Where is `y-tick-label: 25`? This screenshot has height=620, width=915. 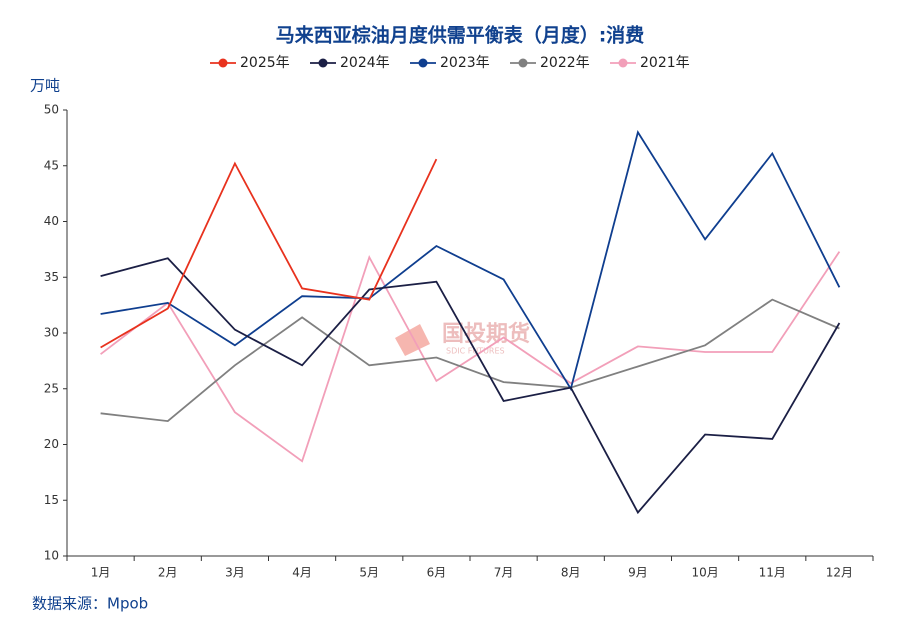 y-tick-label: 25 is located at coordinates (51, 388).